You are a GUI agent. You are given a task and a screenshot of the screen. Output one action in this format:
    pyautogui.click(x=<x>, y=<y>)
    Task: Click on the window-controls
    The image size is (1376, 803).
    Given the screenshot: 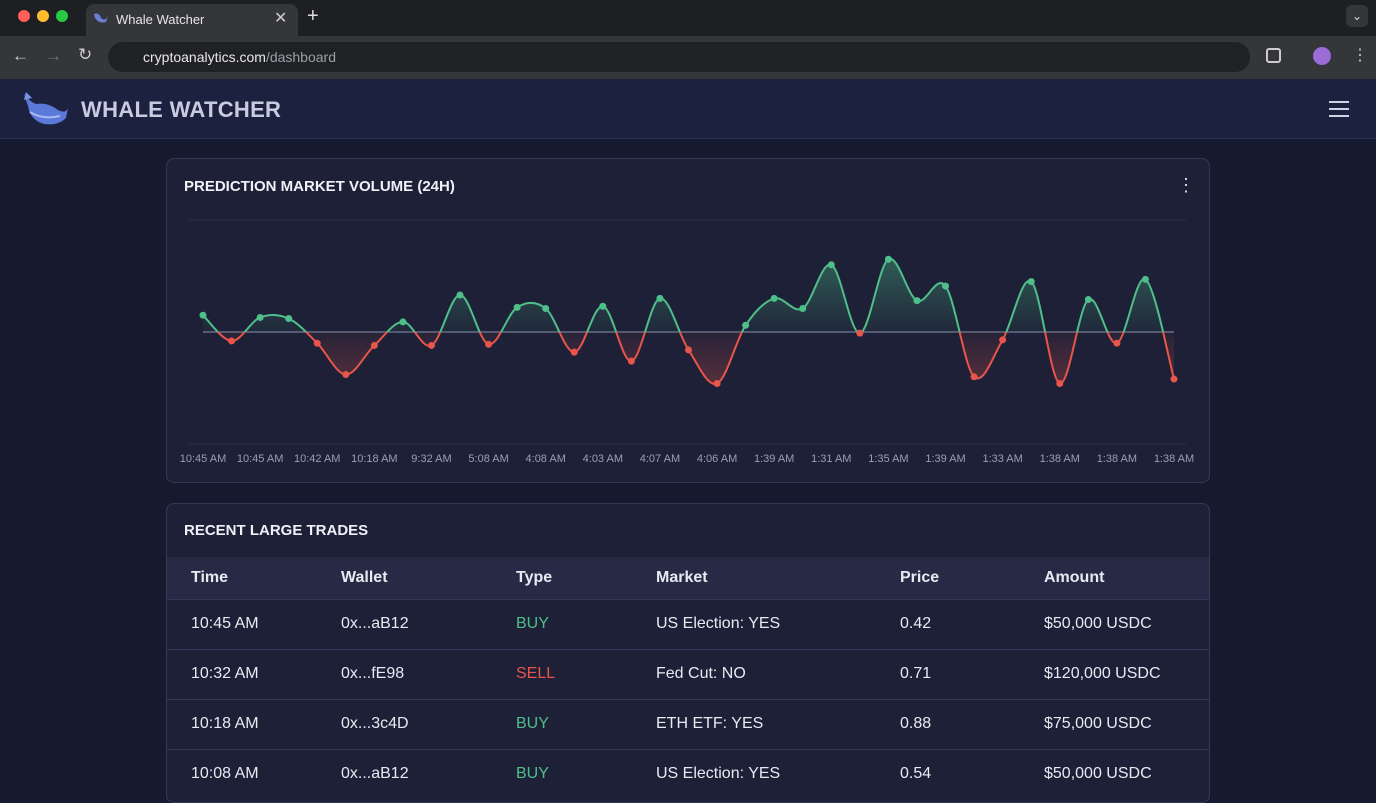 What is the action you would take?
    pyautogui.click(x=44, y=17)
    